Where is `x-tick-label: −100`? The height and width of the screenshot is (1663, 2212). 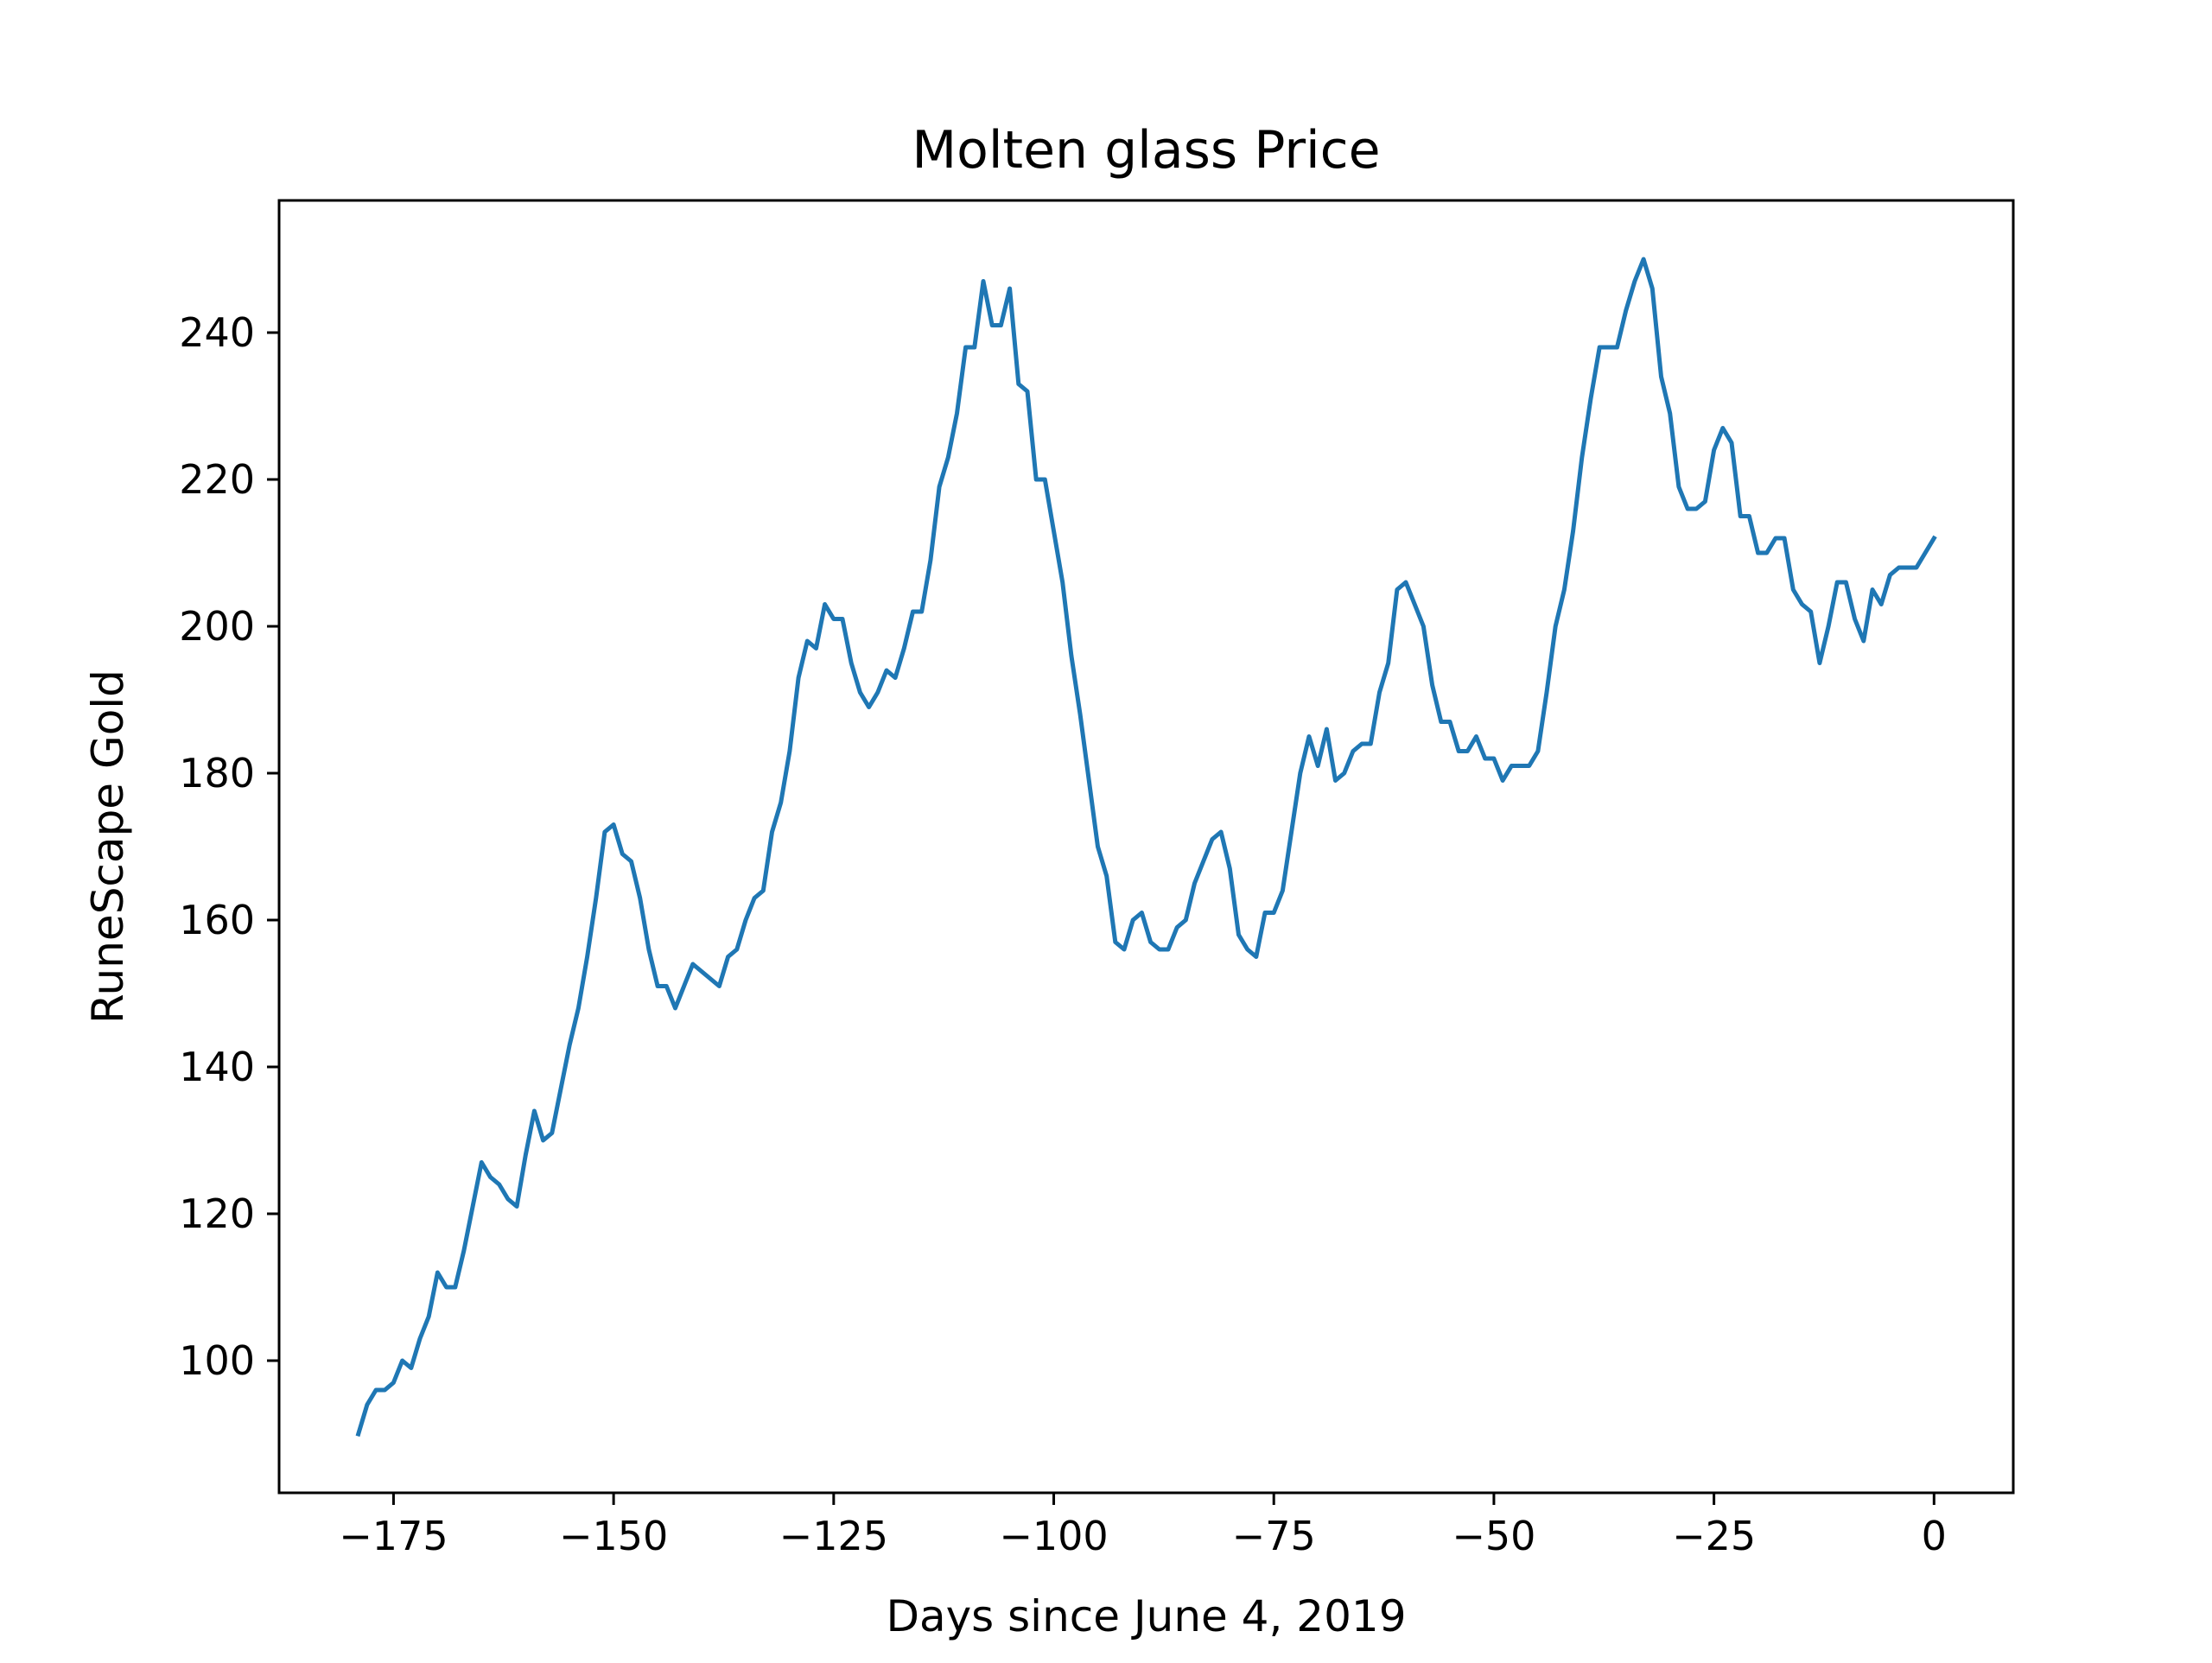 x-tick-label: −100 is located at coordinates (1053, 1536).